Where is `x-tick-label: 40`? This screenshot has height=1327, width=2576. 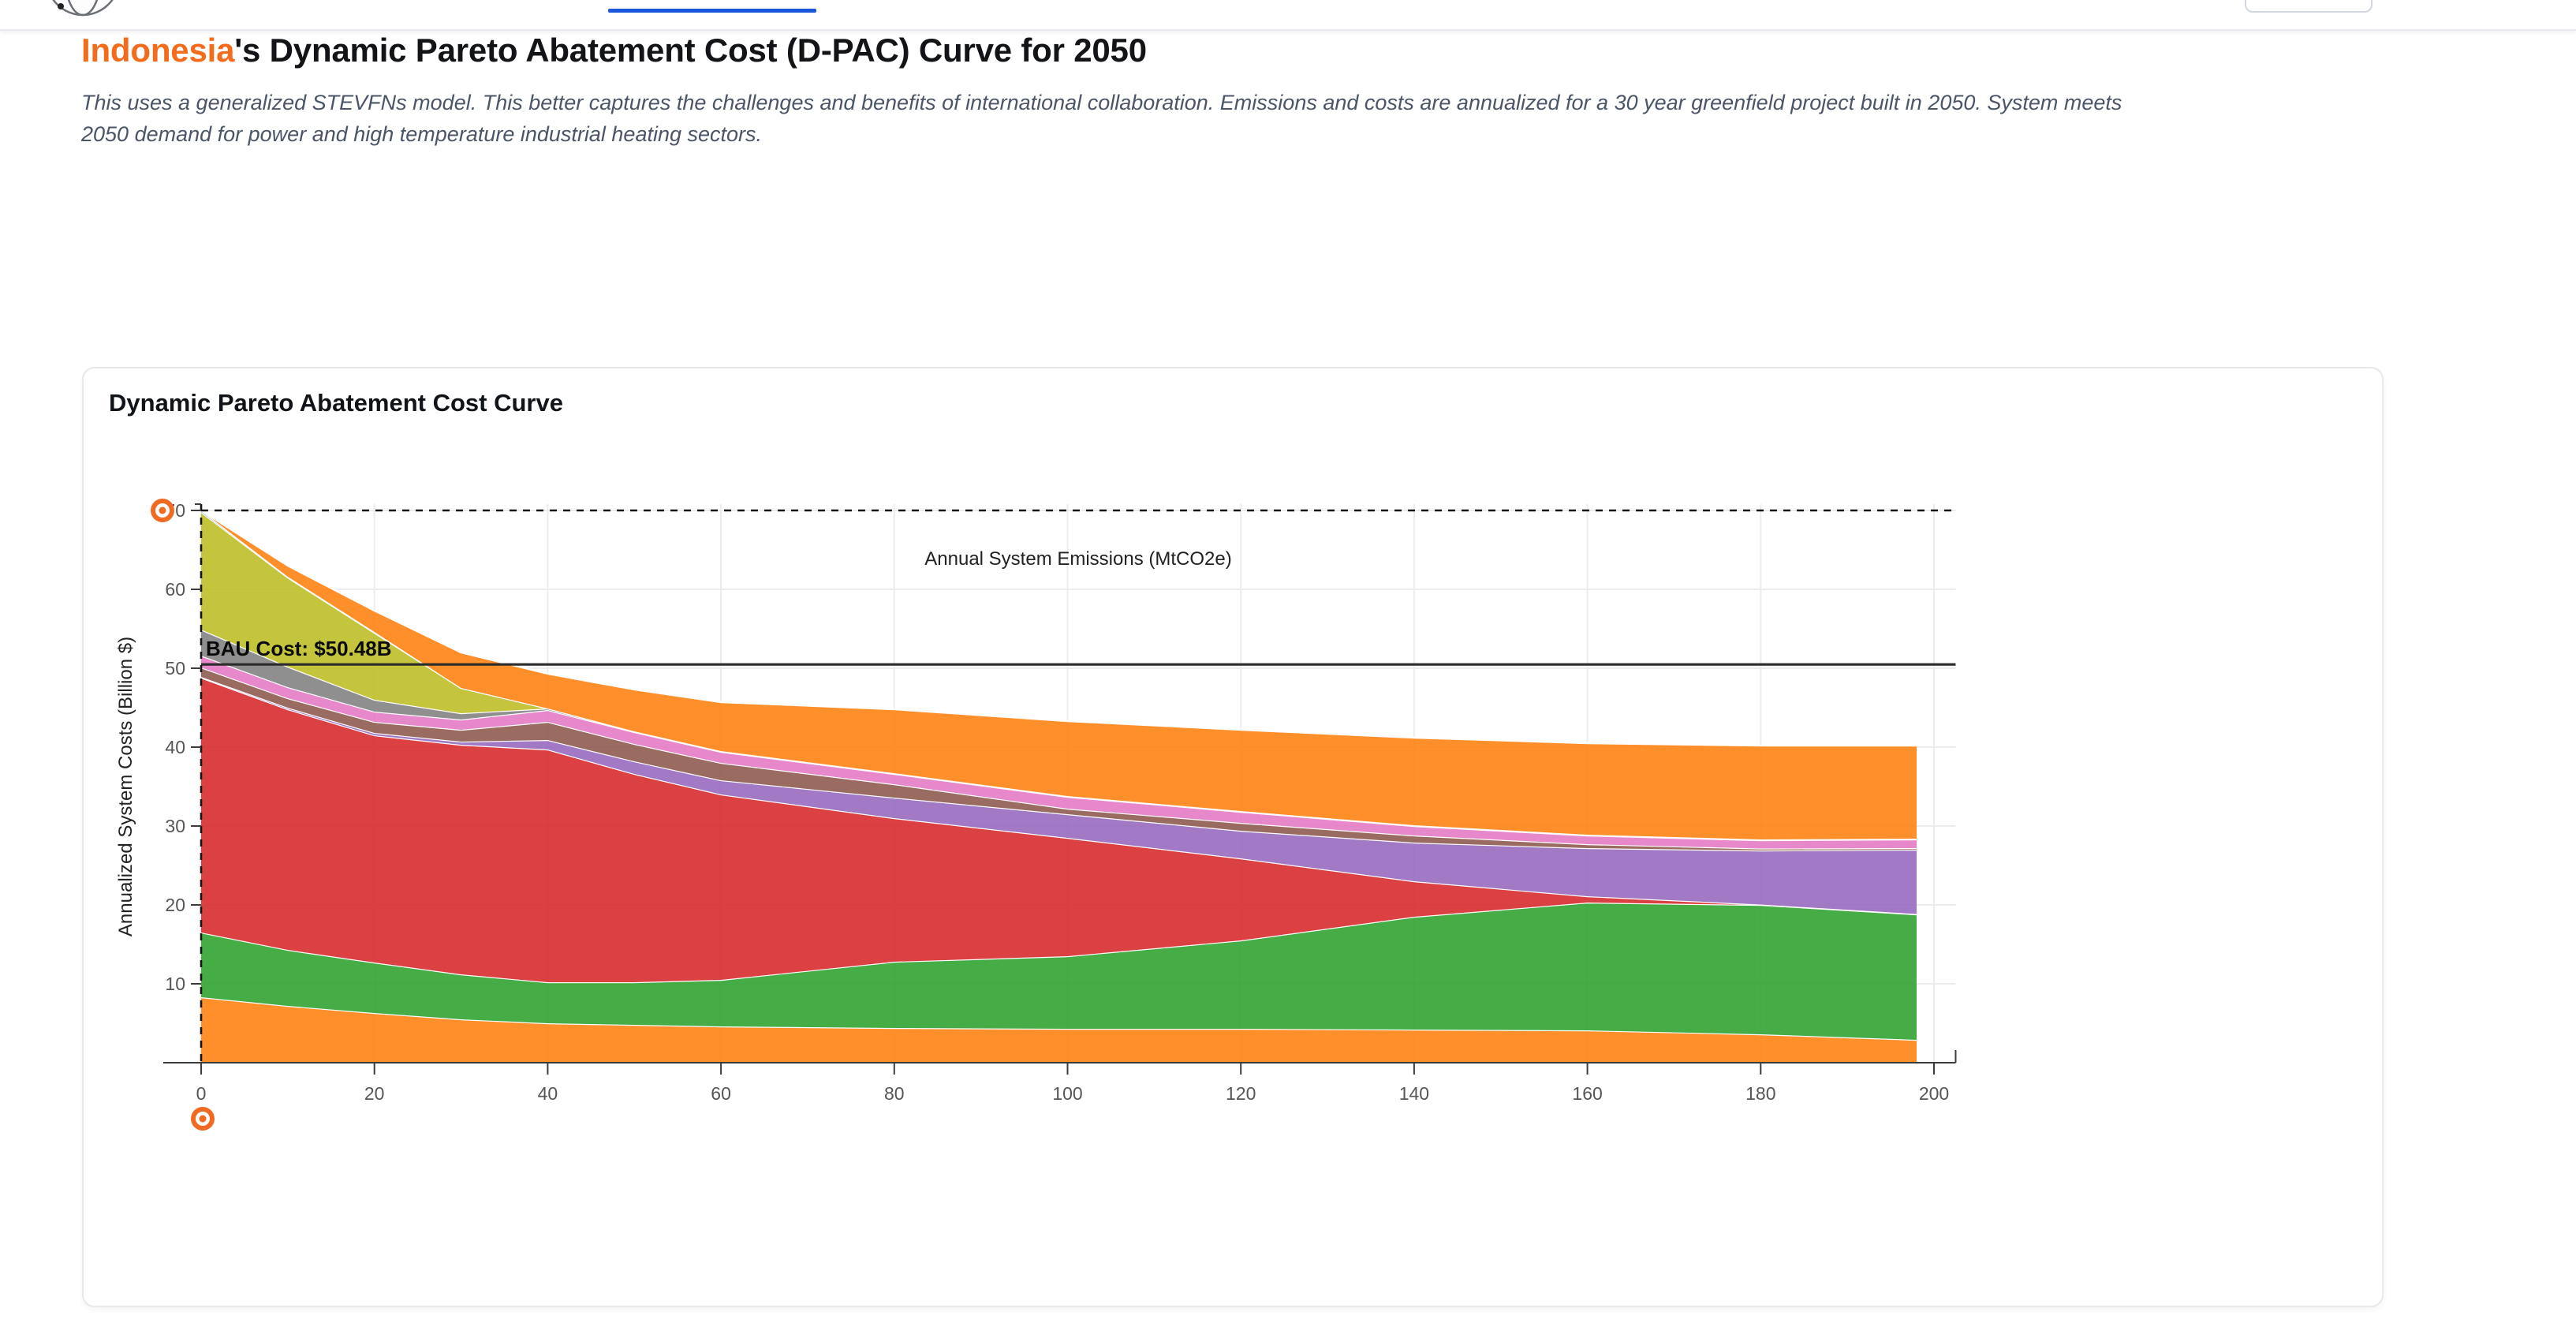
x-tick-label: 40 is located at coordinates (548, 1093).